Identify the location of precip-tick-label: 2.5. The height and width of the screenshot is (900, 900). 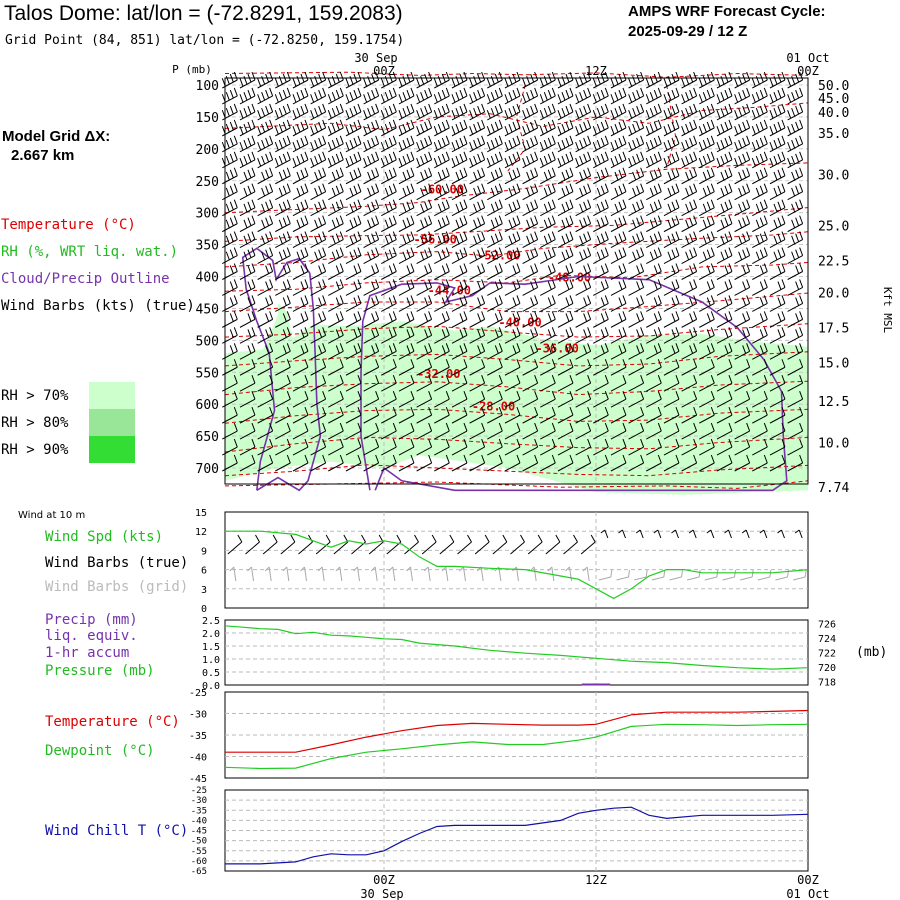
(211, 621).